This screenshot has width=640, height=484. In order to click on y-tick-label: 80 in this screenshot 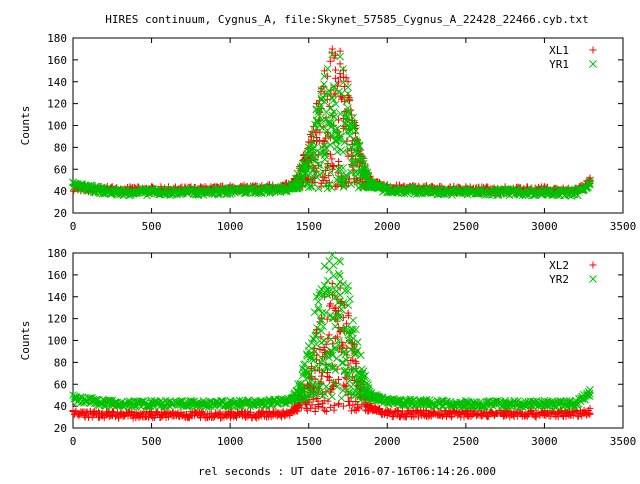, I will do `click(60, 147)`.